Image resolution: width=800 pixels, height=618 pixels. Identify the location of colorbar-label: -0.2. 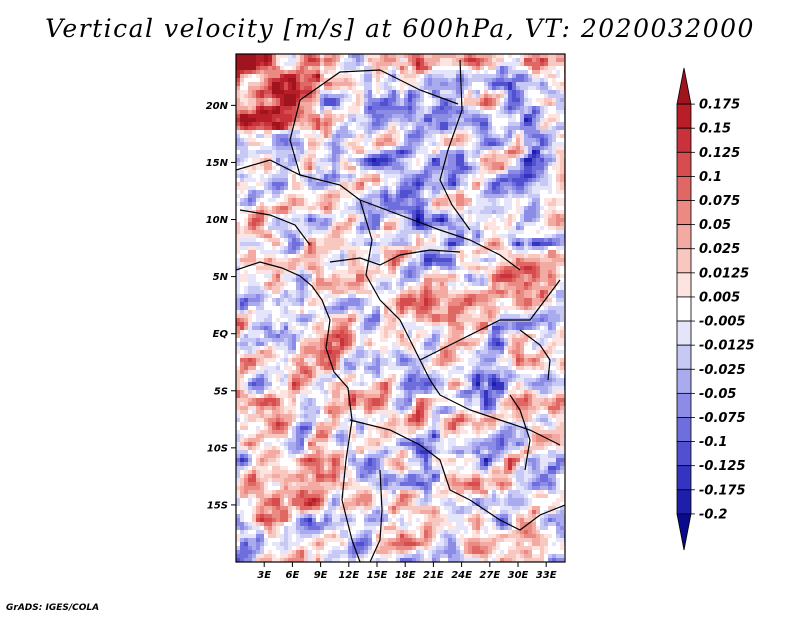
(713, 514).